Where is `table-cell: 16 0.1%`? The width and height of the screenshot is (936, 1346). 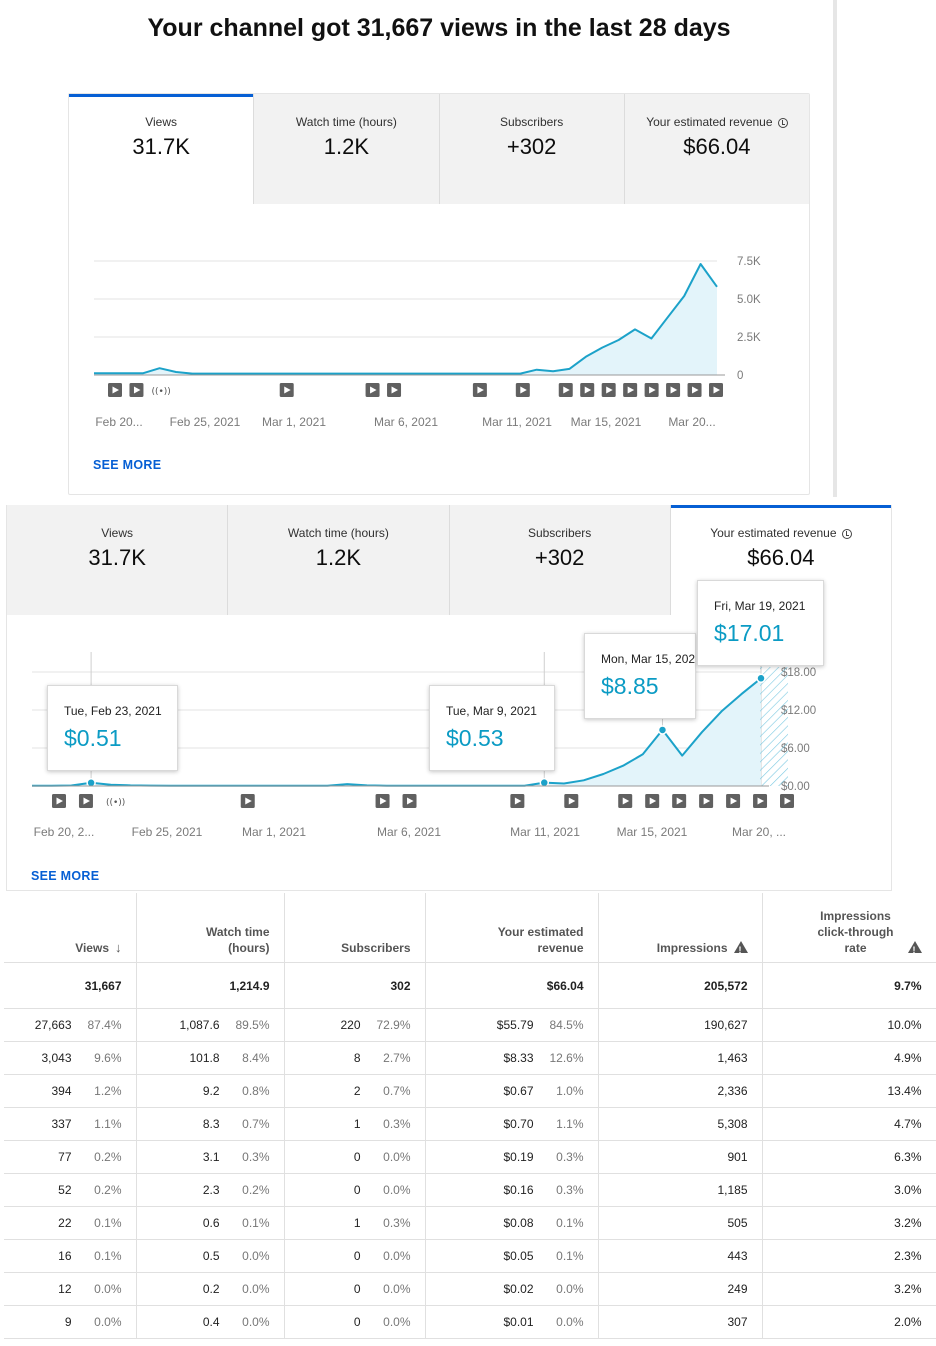
table-cell: 16 0.1% is located at coordinates (70, 1256).